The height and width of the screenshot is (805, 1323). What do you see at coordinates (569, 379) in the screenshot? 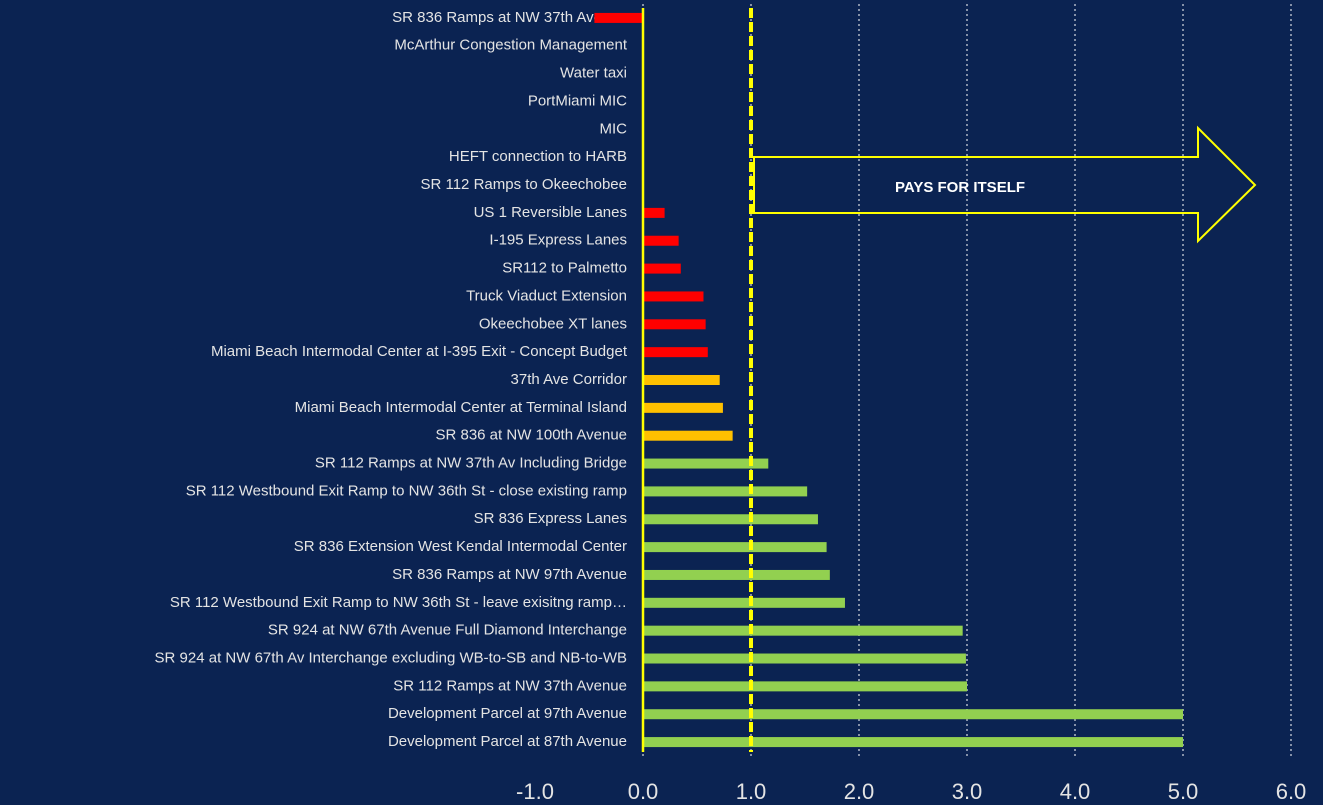
I see `y-tick-label: 37th Ave Corridor` at bounding box center [569, 379].